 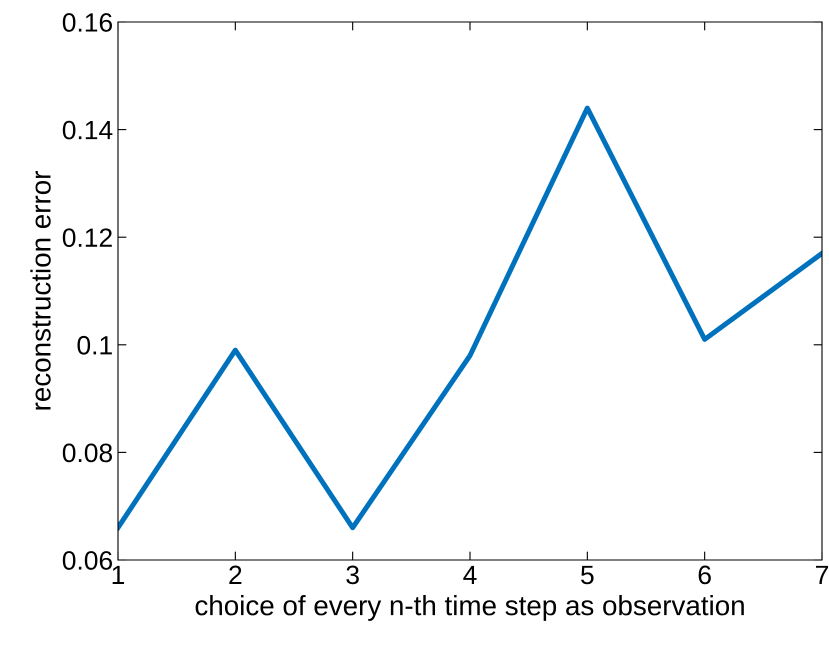 What do you see at coordinates (587, 575) in the screenshot?
I see `x-tick-label: 5` at bounding box center [587, 575].